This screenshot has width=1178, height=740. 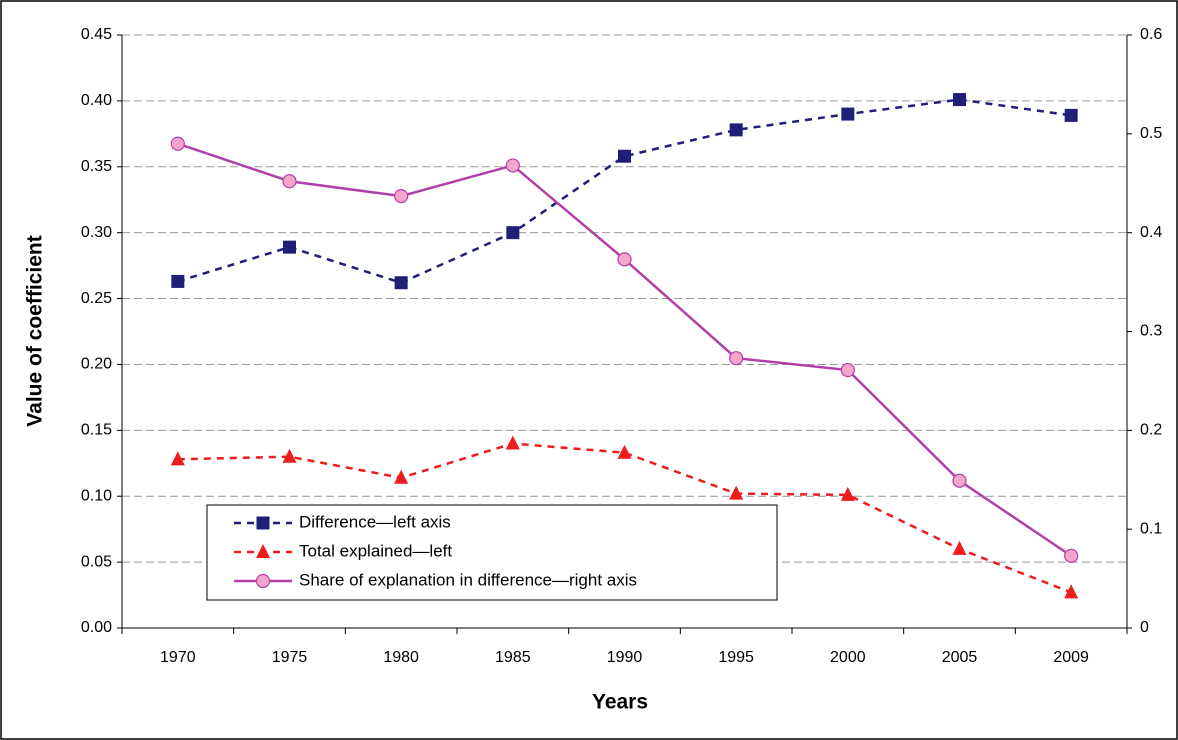 What do you see at coordinates (35, 330) in the screenshot?
I see `y-axis-title: Value of coefficient` at bounding box center [35, 330].